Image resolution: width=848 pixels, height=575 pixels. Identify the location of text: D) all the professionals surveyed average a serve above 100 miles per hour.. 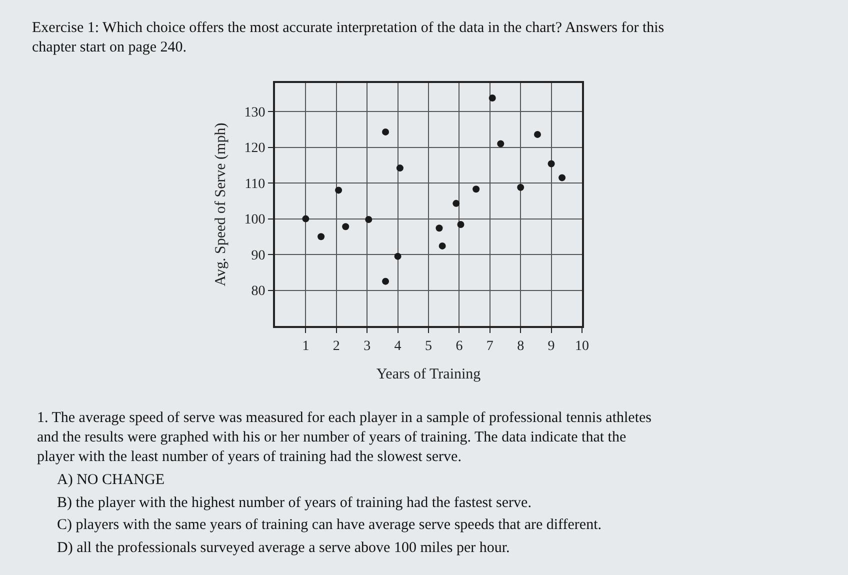
(283, 548).